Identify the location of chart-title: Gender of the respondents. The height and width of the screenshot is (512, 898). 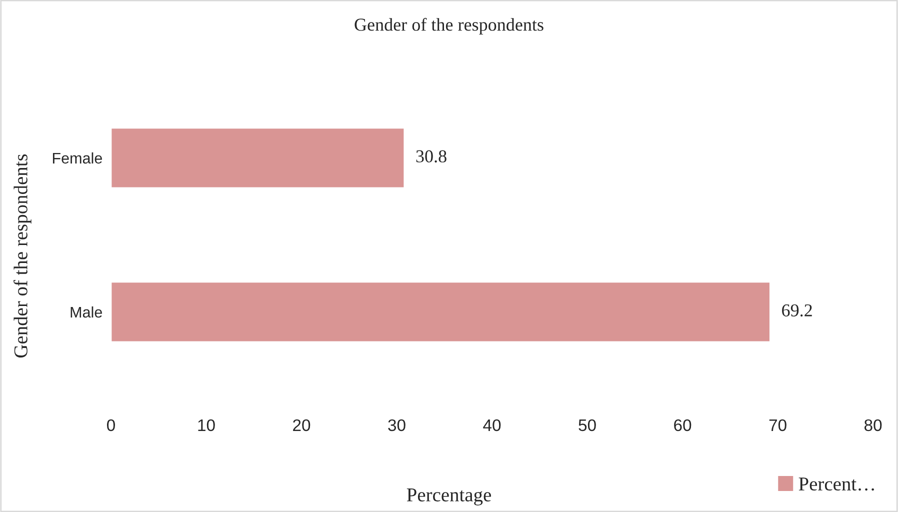
(449, 26).